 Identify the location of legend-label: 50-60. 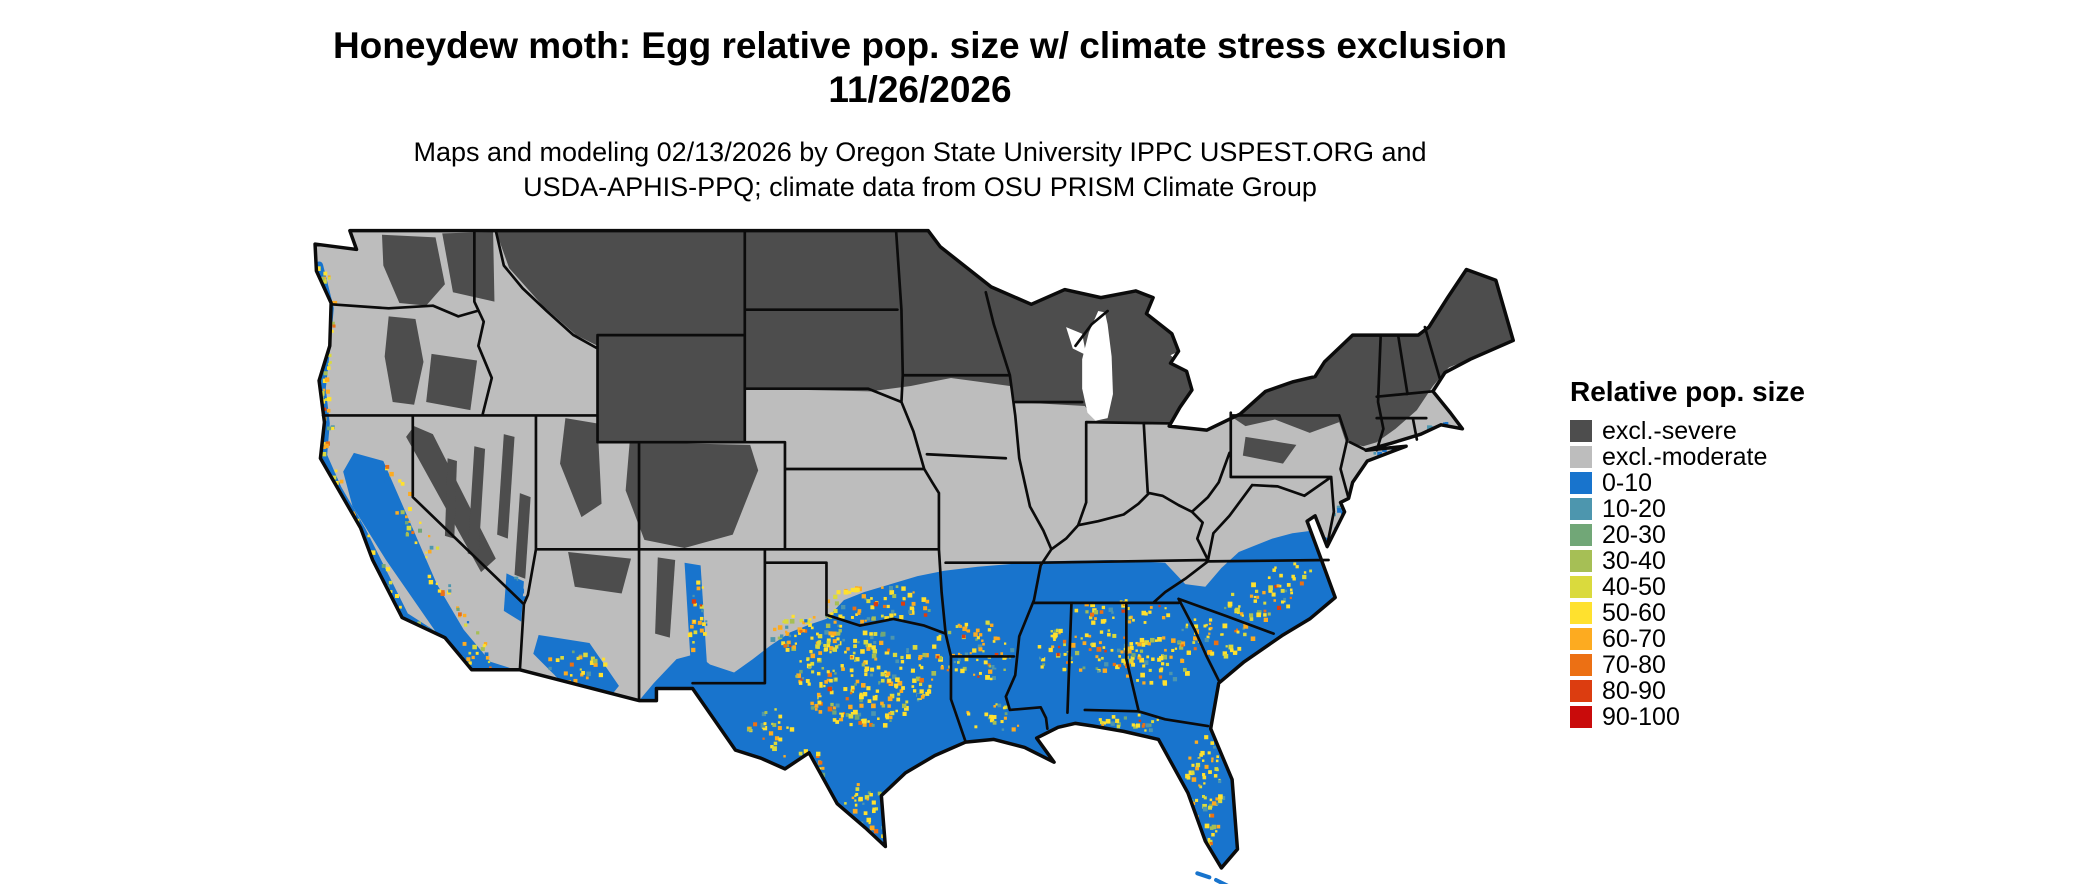
(1634, 613).